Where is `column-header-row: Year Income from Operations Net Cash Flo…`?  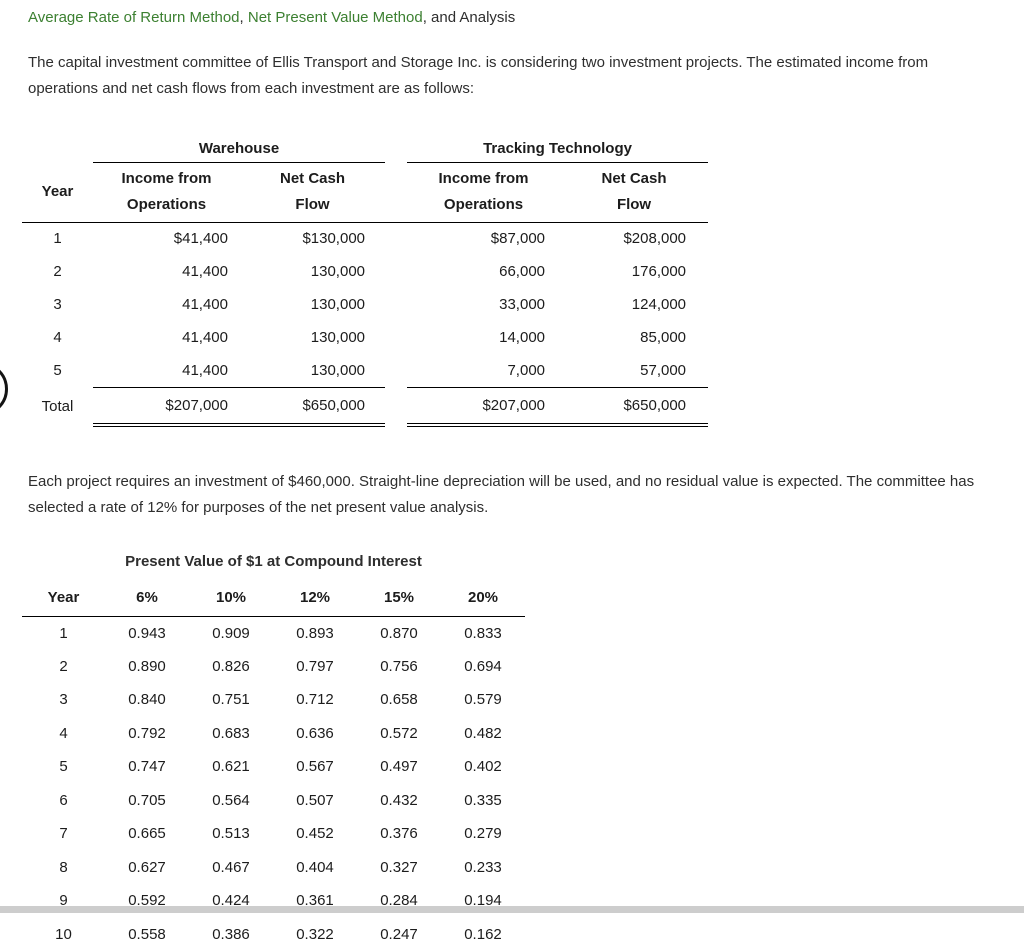
column-header-row: Year Income from Operations Net Cash Flo… is located at coordinates (365, 192).